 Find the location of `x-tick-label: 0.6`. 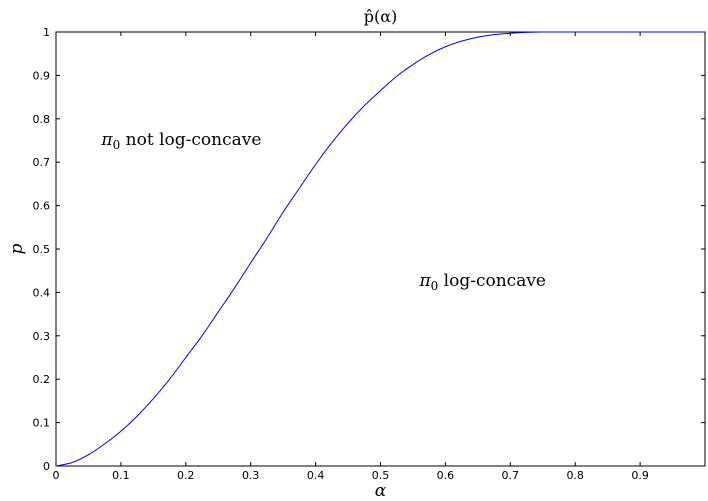

x-tick-label: 0.6 is located at coordinates (446, 475).